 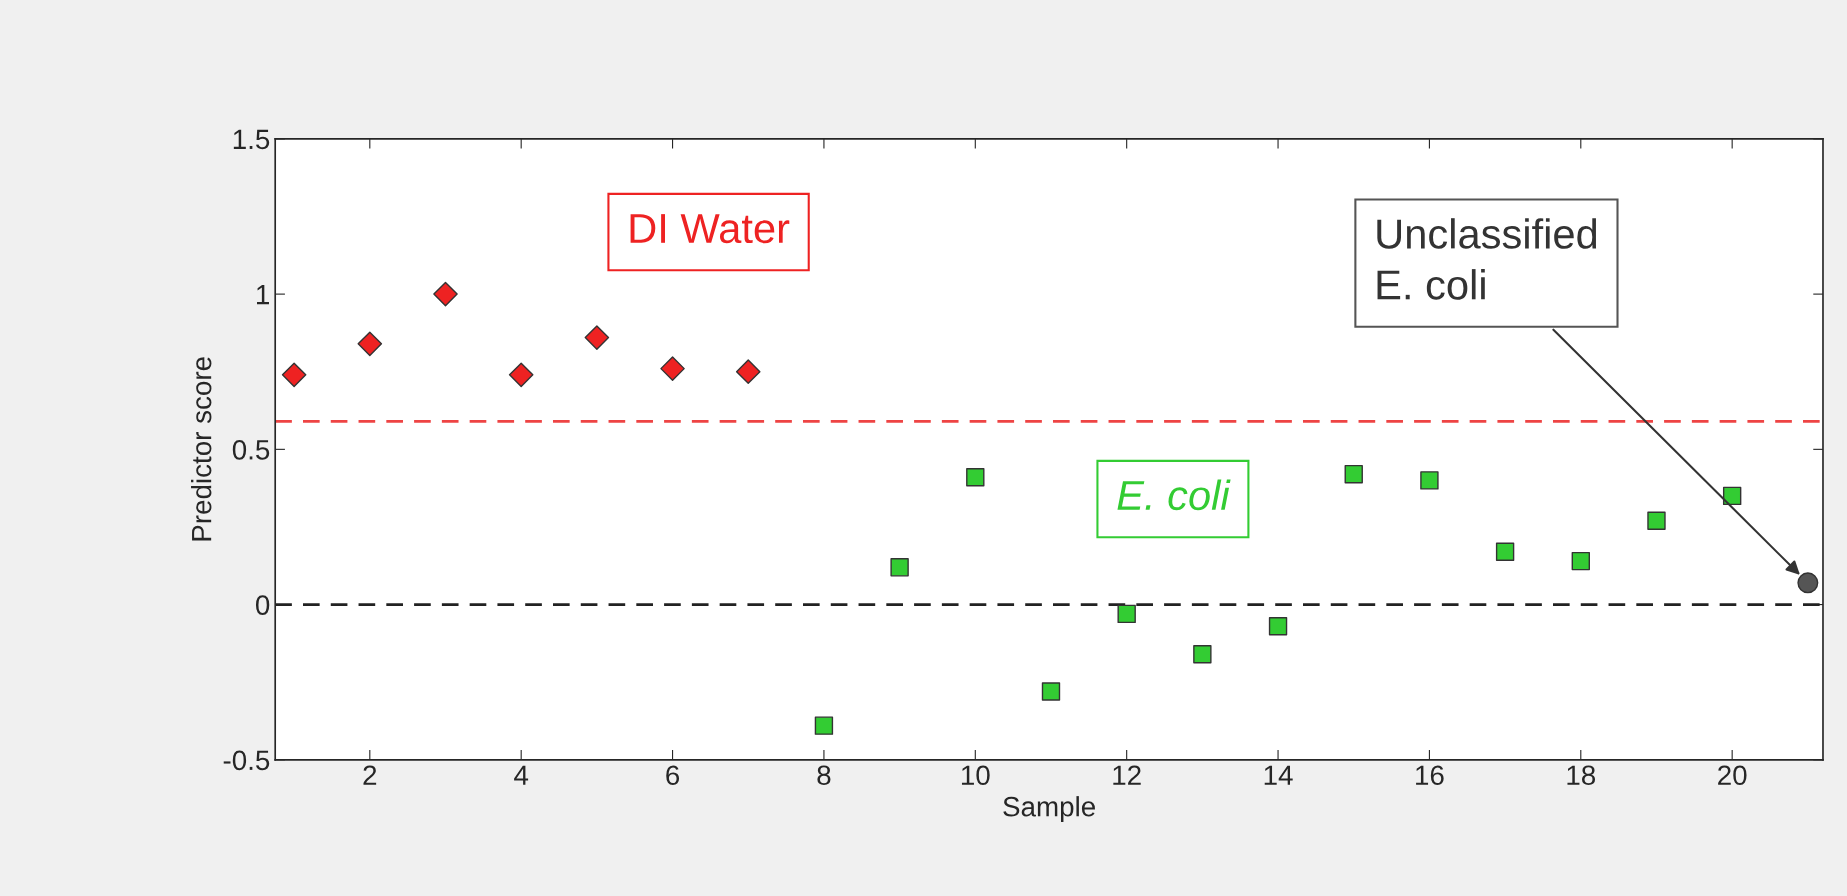 I want to click on text: DI Water, so click(x=710, y=229).